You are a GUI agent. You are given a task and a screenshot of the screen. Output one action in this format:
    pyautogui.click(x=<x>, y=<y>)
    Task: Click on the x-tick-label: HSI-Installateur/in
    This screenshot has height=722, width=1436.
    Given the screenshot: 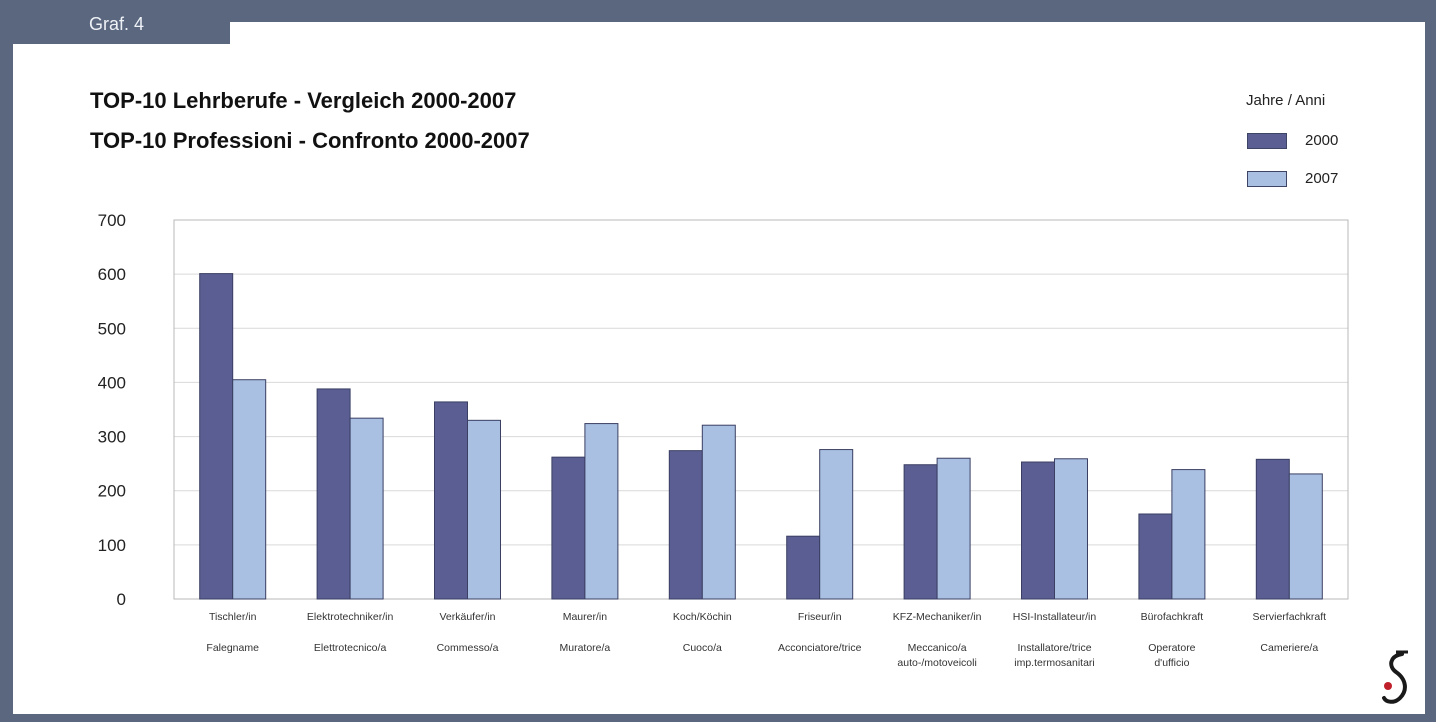 What is the action you would take?
    pyautogui.click(x=1055, y=617)
    